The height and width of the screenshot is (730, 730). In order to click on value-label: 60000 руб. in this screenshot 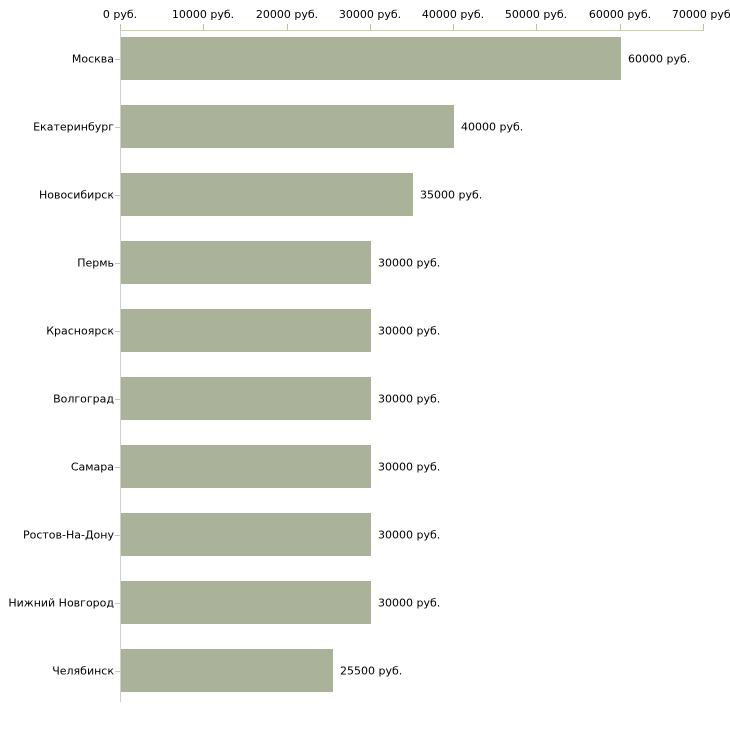, I will do `click(659, 58)`.